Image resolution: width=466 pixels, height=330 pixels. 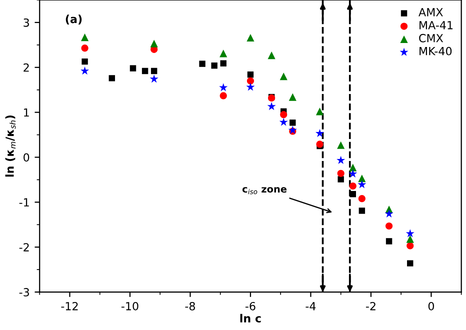 I want to click on x-tick-label: 0, so click(x=431, y=306).